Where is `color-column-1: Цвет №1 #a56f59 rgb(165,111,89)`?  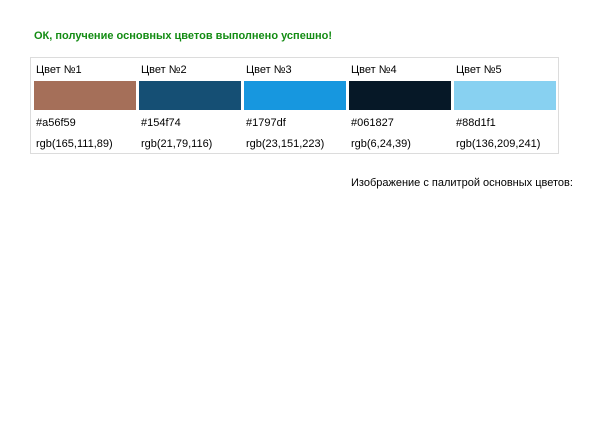 color-column-1: Цвет №1 #a56f59 rgb(165,111,89) is located at coordinates (85, 105).